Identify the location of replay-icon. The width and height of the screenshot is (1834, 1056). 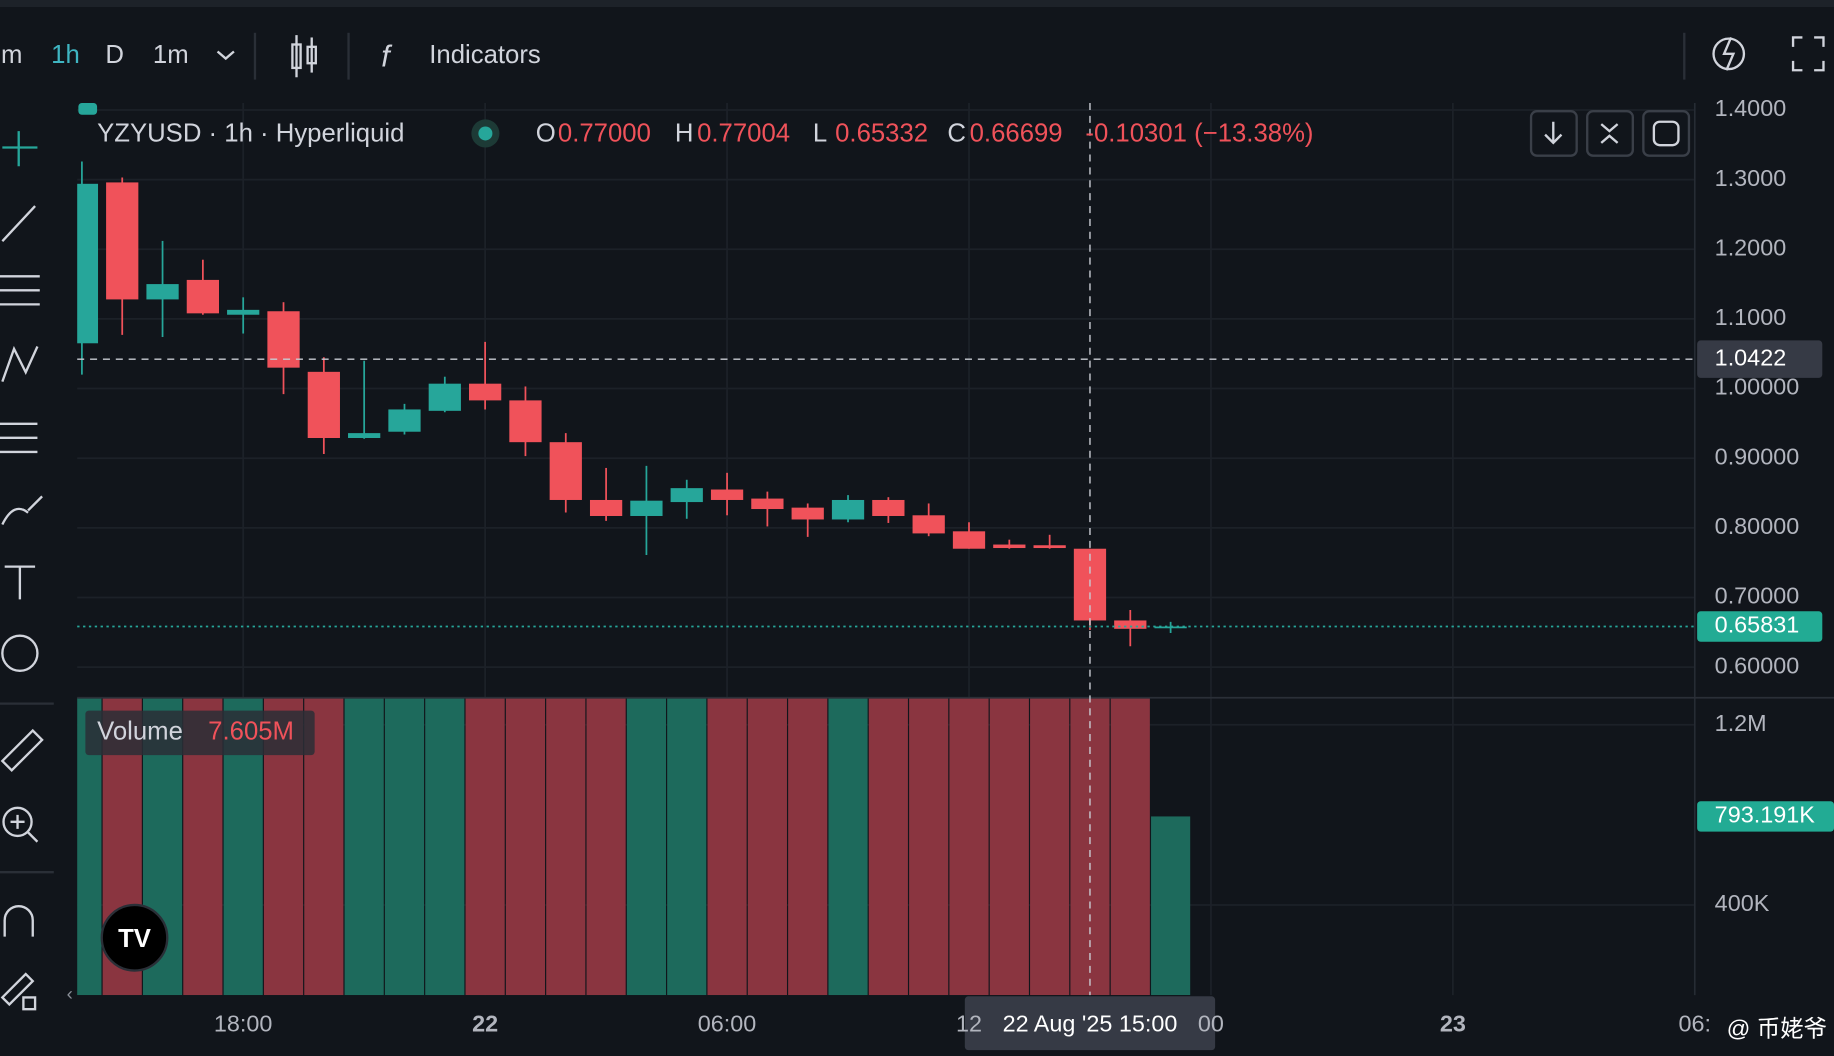
(1729, 54).